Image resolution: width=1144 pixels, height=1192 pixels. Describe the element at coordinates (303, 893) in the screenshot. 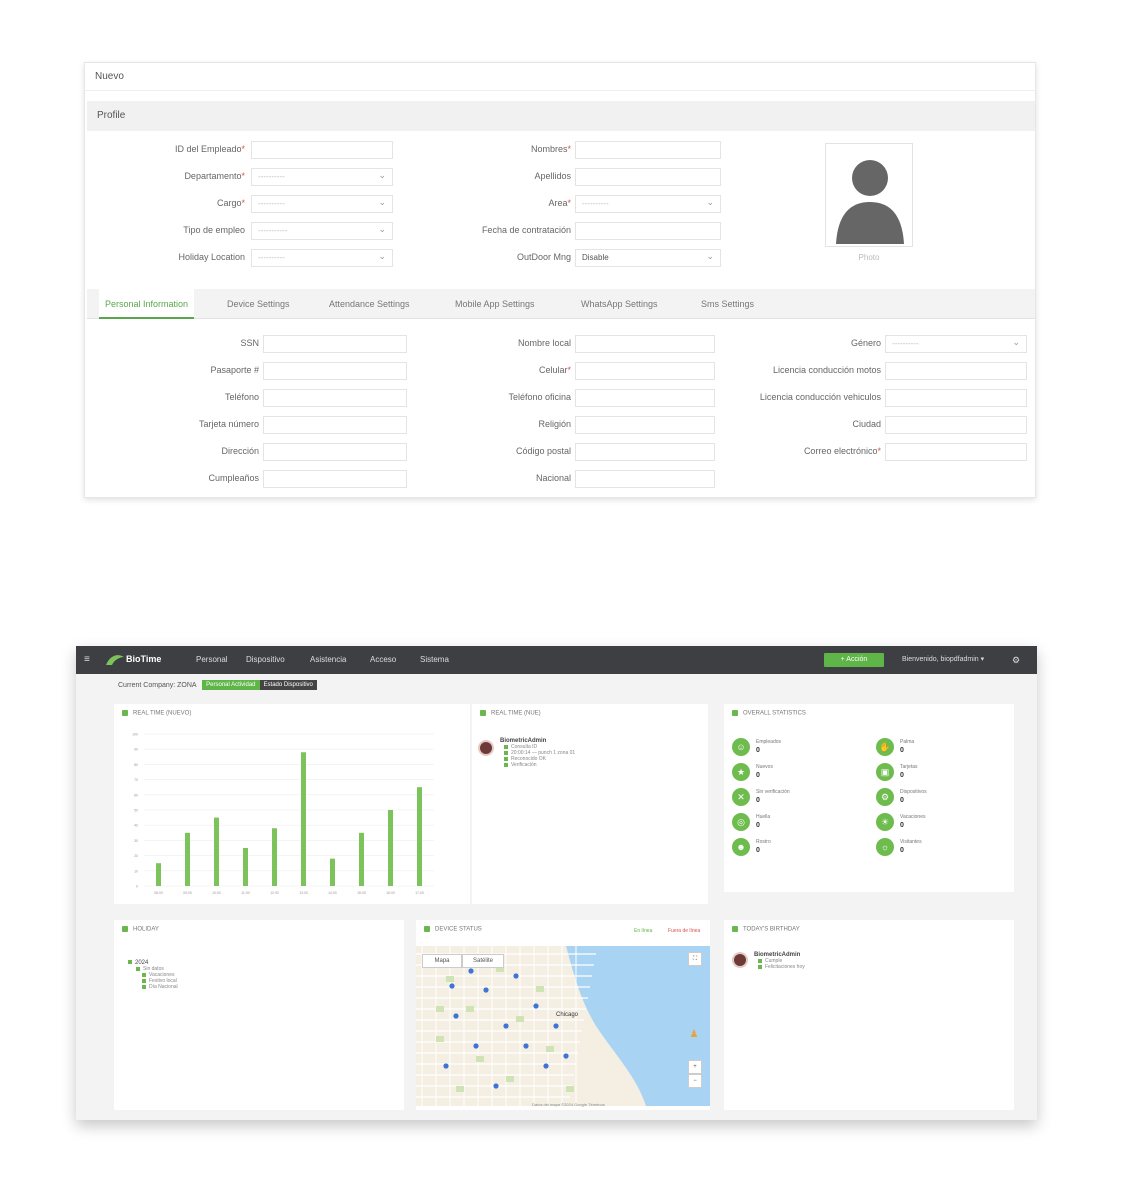

I see `x-tick-label: 13:00` at that location.